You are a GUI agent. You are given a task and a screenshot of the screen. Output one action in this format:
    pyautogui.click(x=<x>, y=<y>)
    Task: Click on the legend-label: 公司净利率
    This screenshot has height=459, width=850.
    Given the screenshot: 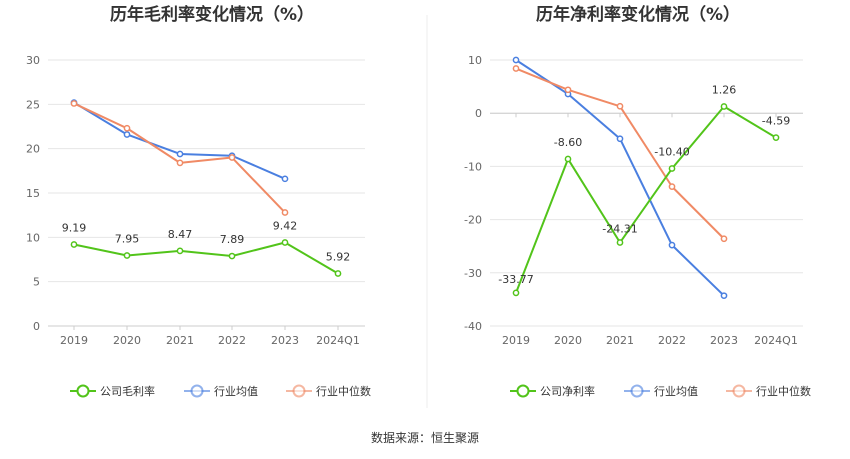 What is the action you would take?
    pyautogui.click(x=567, y=391)
    